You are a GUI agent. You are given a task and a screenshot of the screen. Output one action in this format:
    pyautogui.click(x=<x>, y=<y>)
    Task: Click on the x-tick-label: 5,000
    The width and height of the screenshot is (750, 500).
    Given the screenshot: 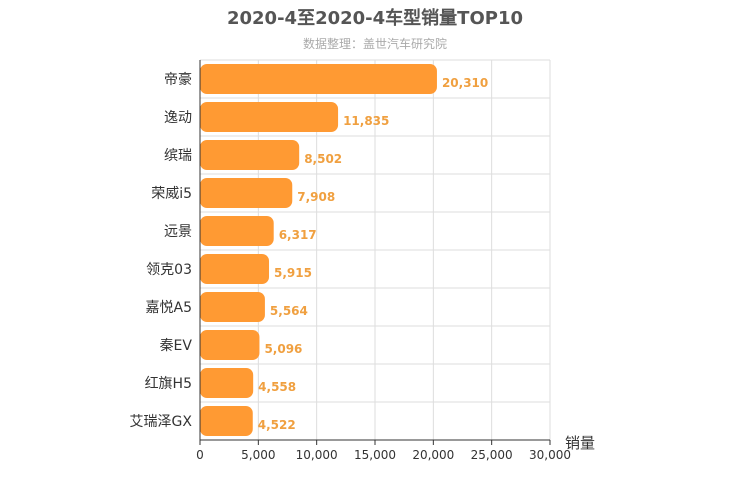 What is the action you would take?
    pyautogui.click(x=258, y=455)
    